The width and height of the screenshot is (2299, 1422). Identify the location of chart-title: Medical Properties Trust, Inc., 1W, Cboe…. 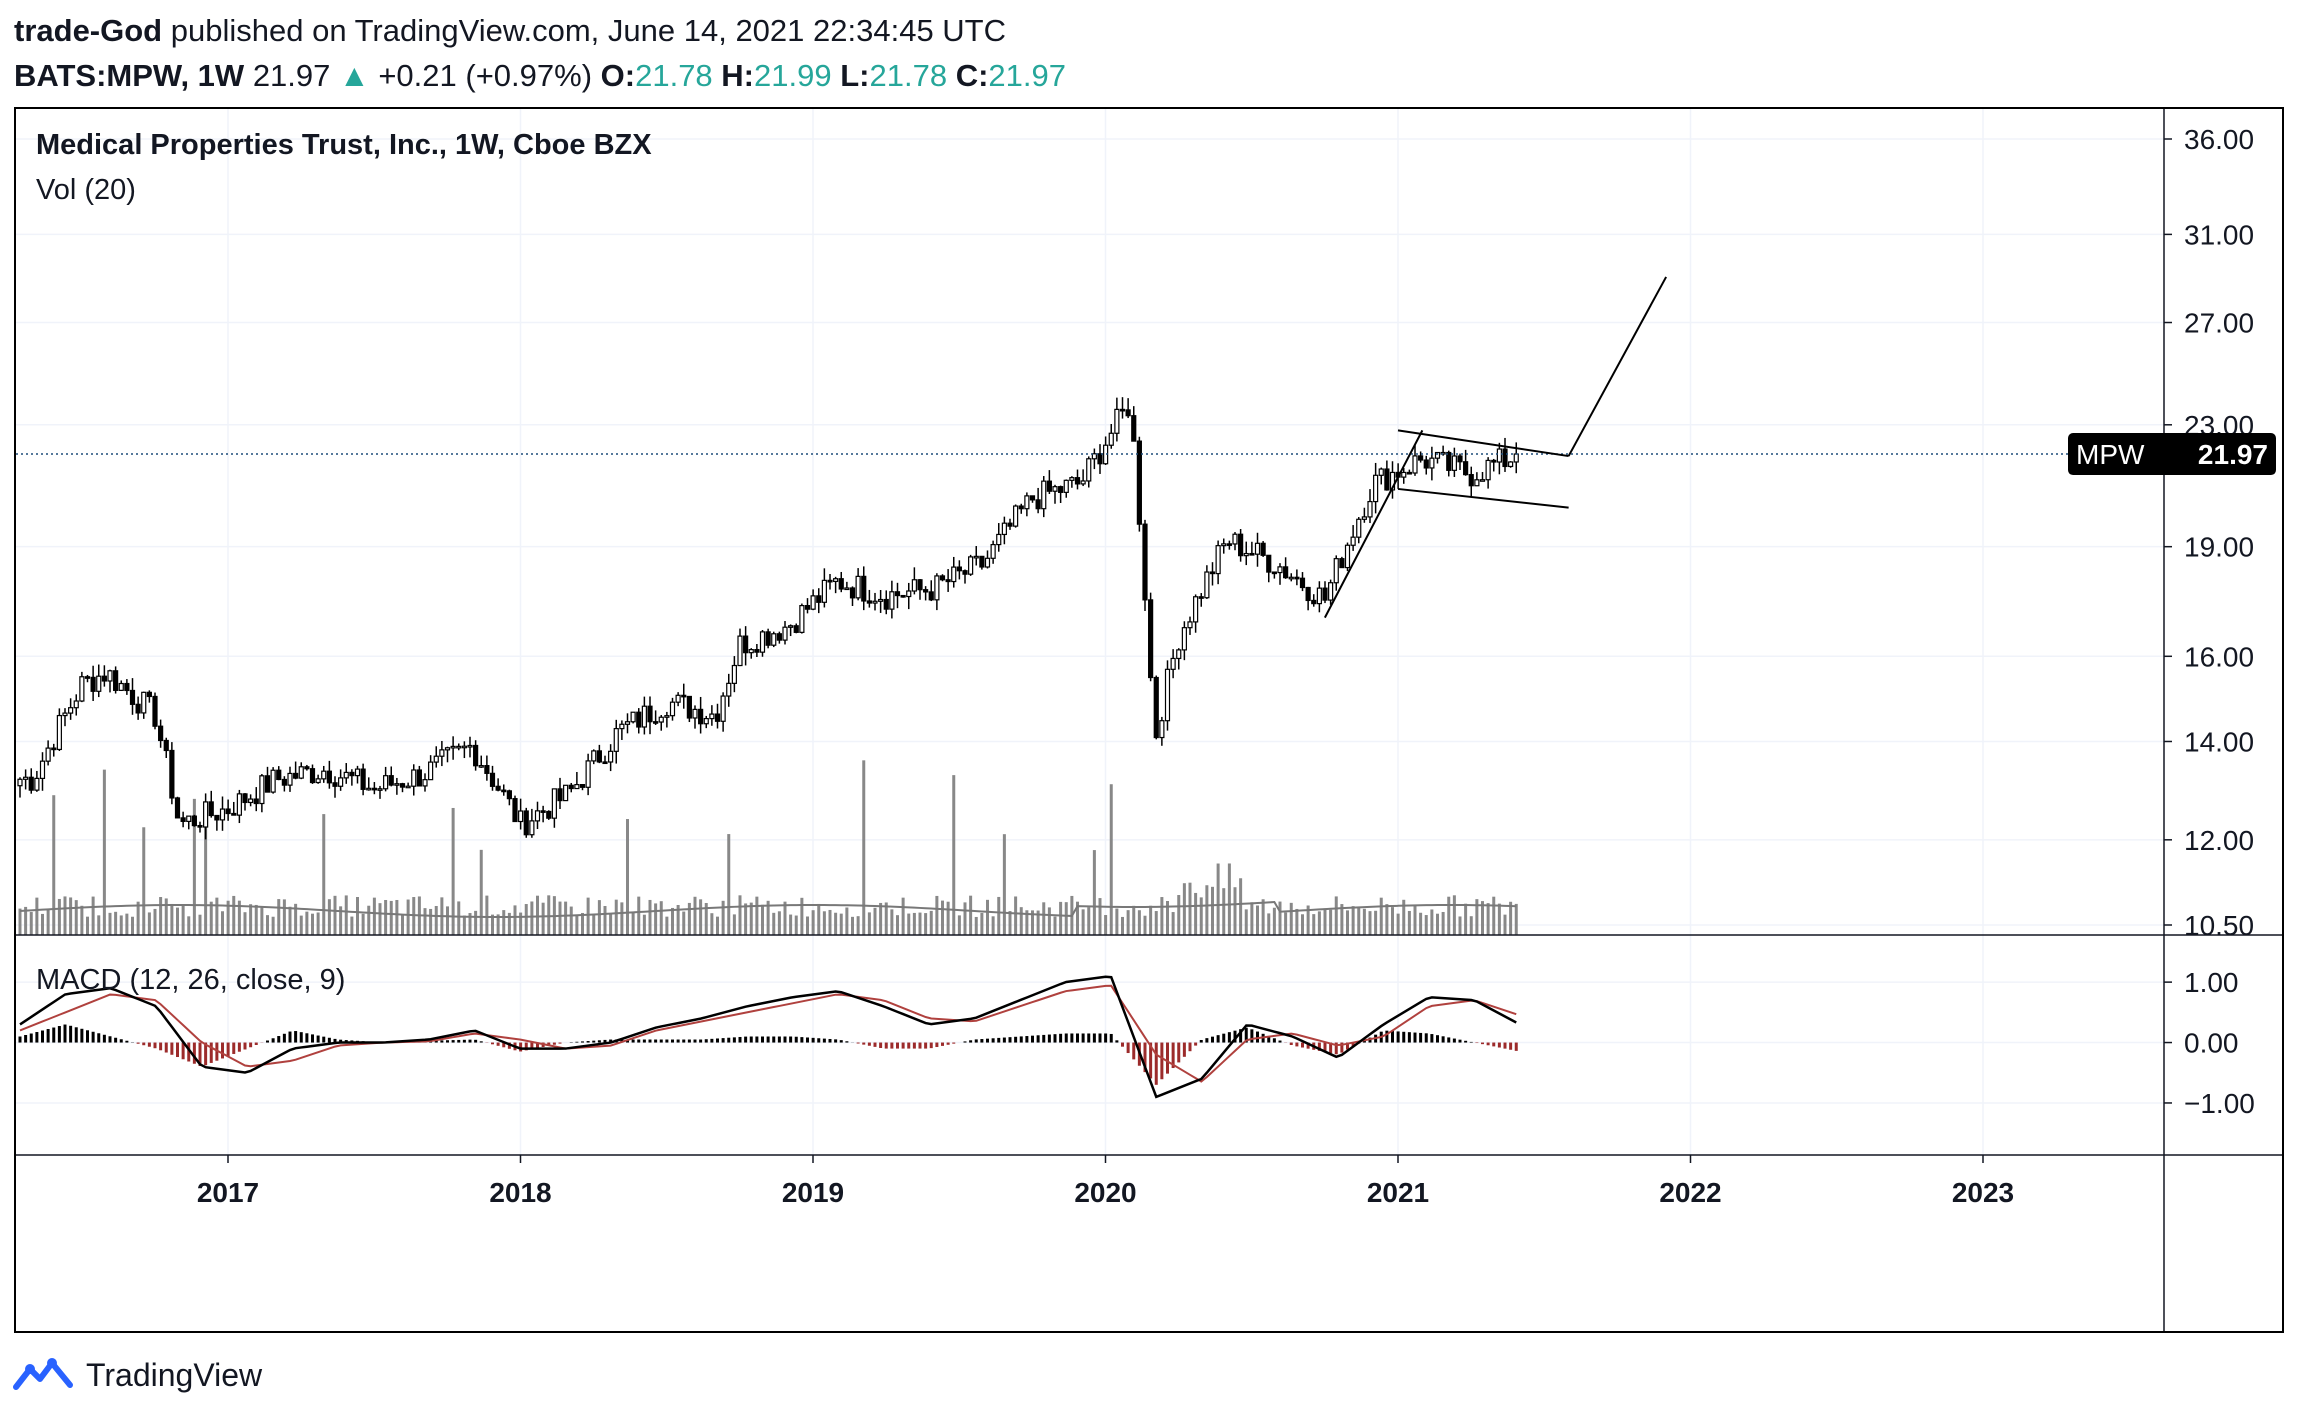
(344, 145).